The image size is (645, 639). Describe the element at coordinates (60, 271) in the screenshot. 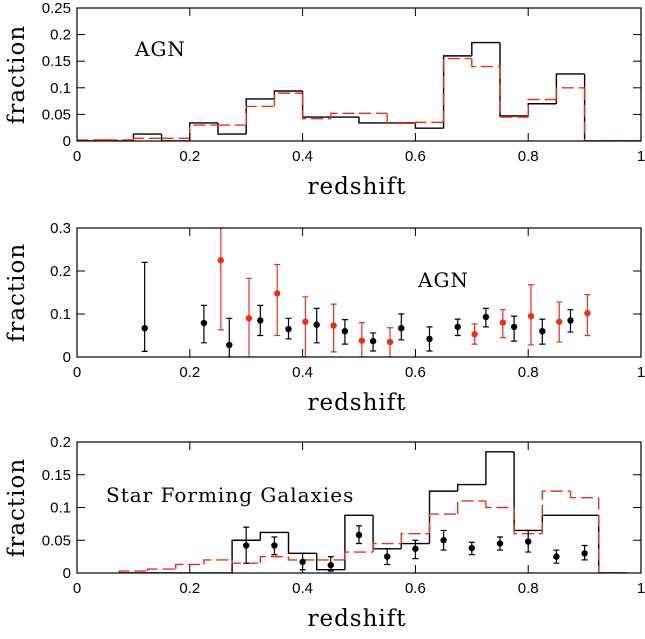

I see `y-tick-label: 0.2` at that location.